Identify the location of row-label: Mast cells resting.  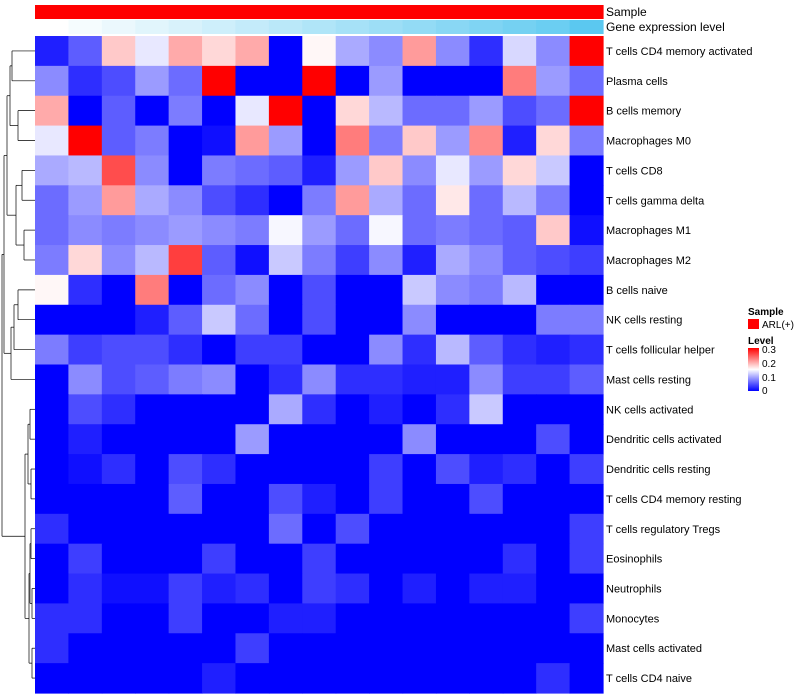
(648, 380).